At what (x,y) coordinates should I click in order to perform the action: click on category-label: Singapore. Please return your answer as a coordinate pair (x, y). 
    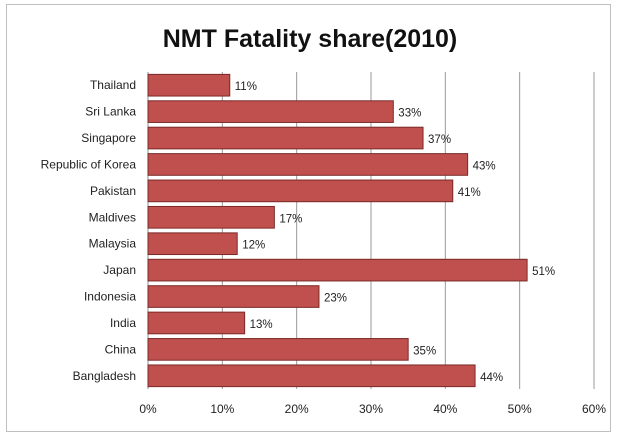
    Looking at the image, I should click on (108, 138).